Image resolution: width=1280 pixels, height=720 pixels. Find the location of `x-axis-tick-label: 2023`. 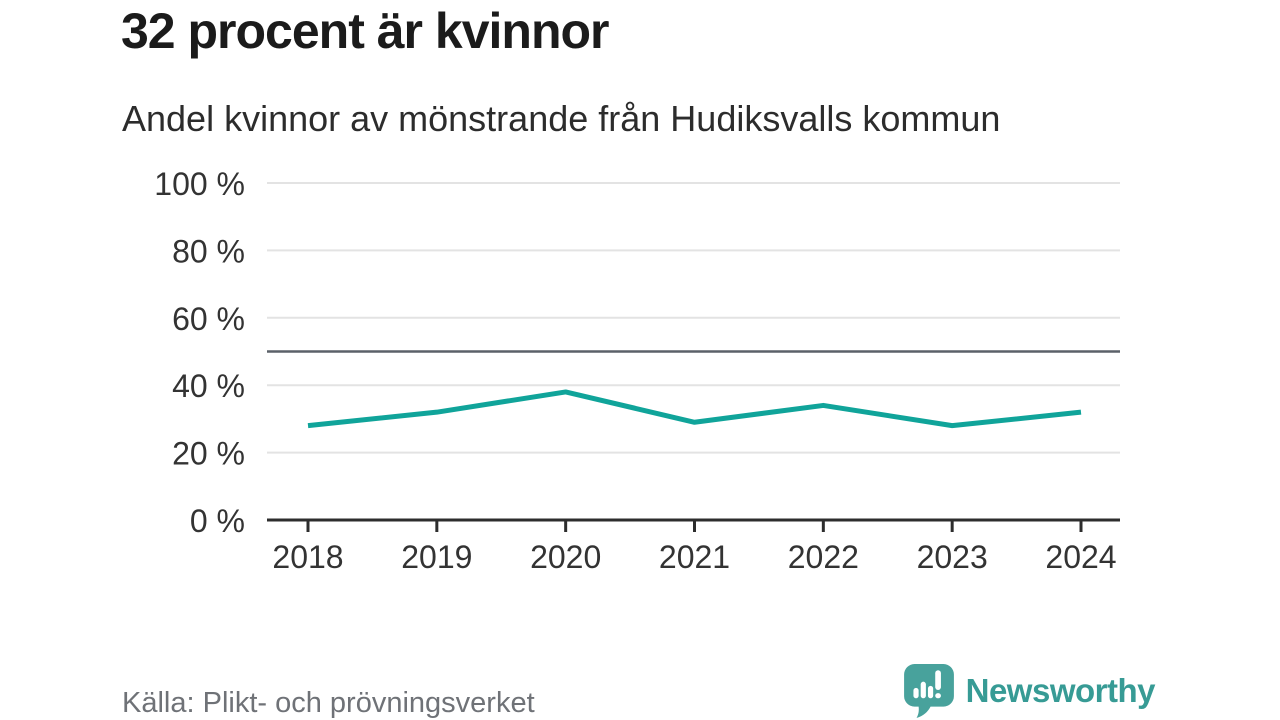

x-axis-tick-label: 2023 is located at coordinates (952, 557).